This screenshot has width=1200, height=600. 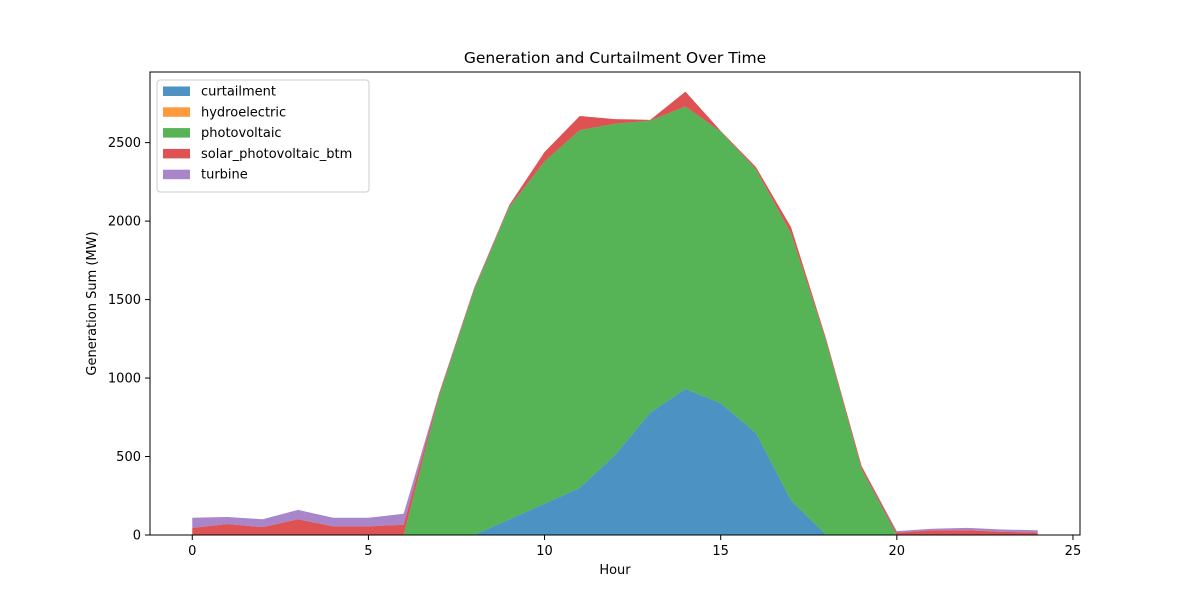 What do you see at coordinates (176, 153) in the screenshot?
I see `legend-swatch-solar_photovoltaic_btm` at bounding box center [176, 153].